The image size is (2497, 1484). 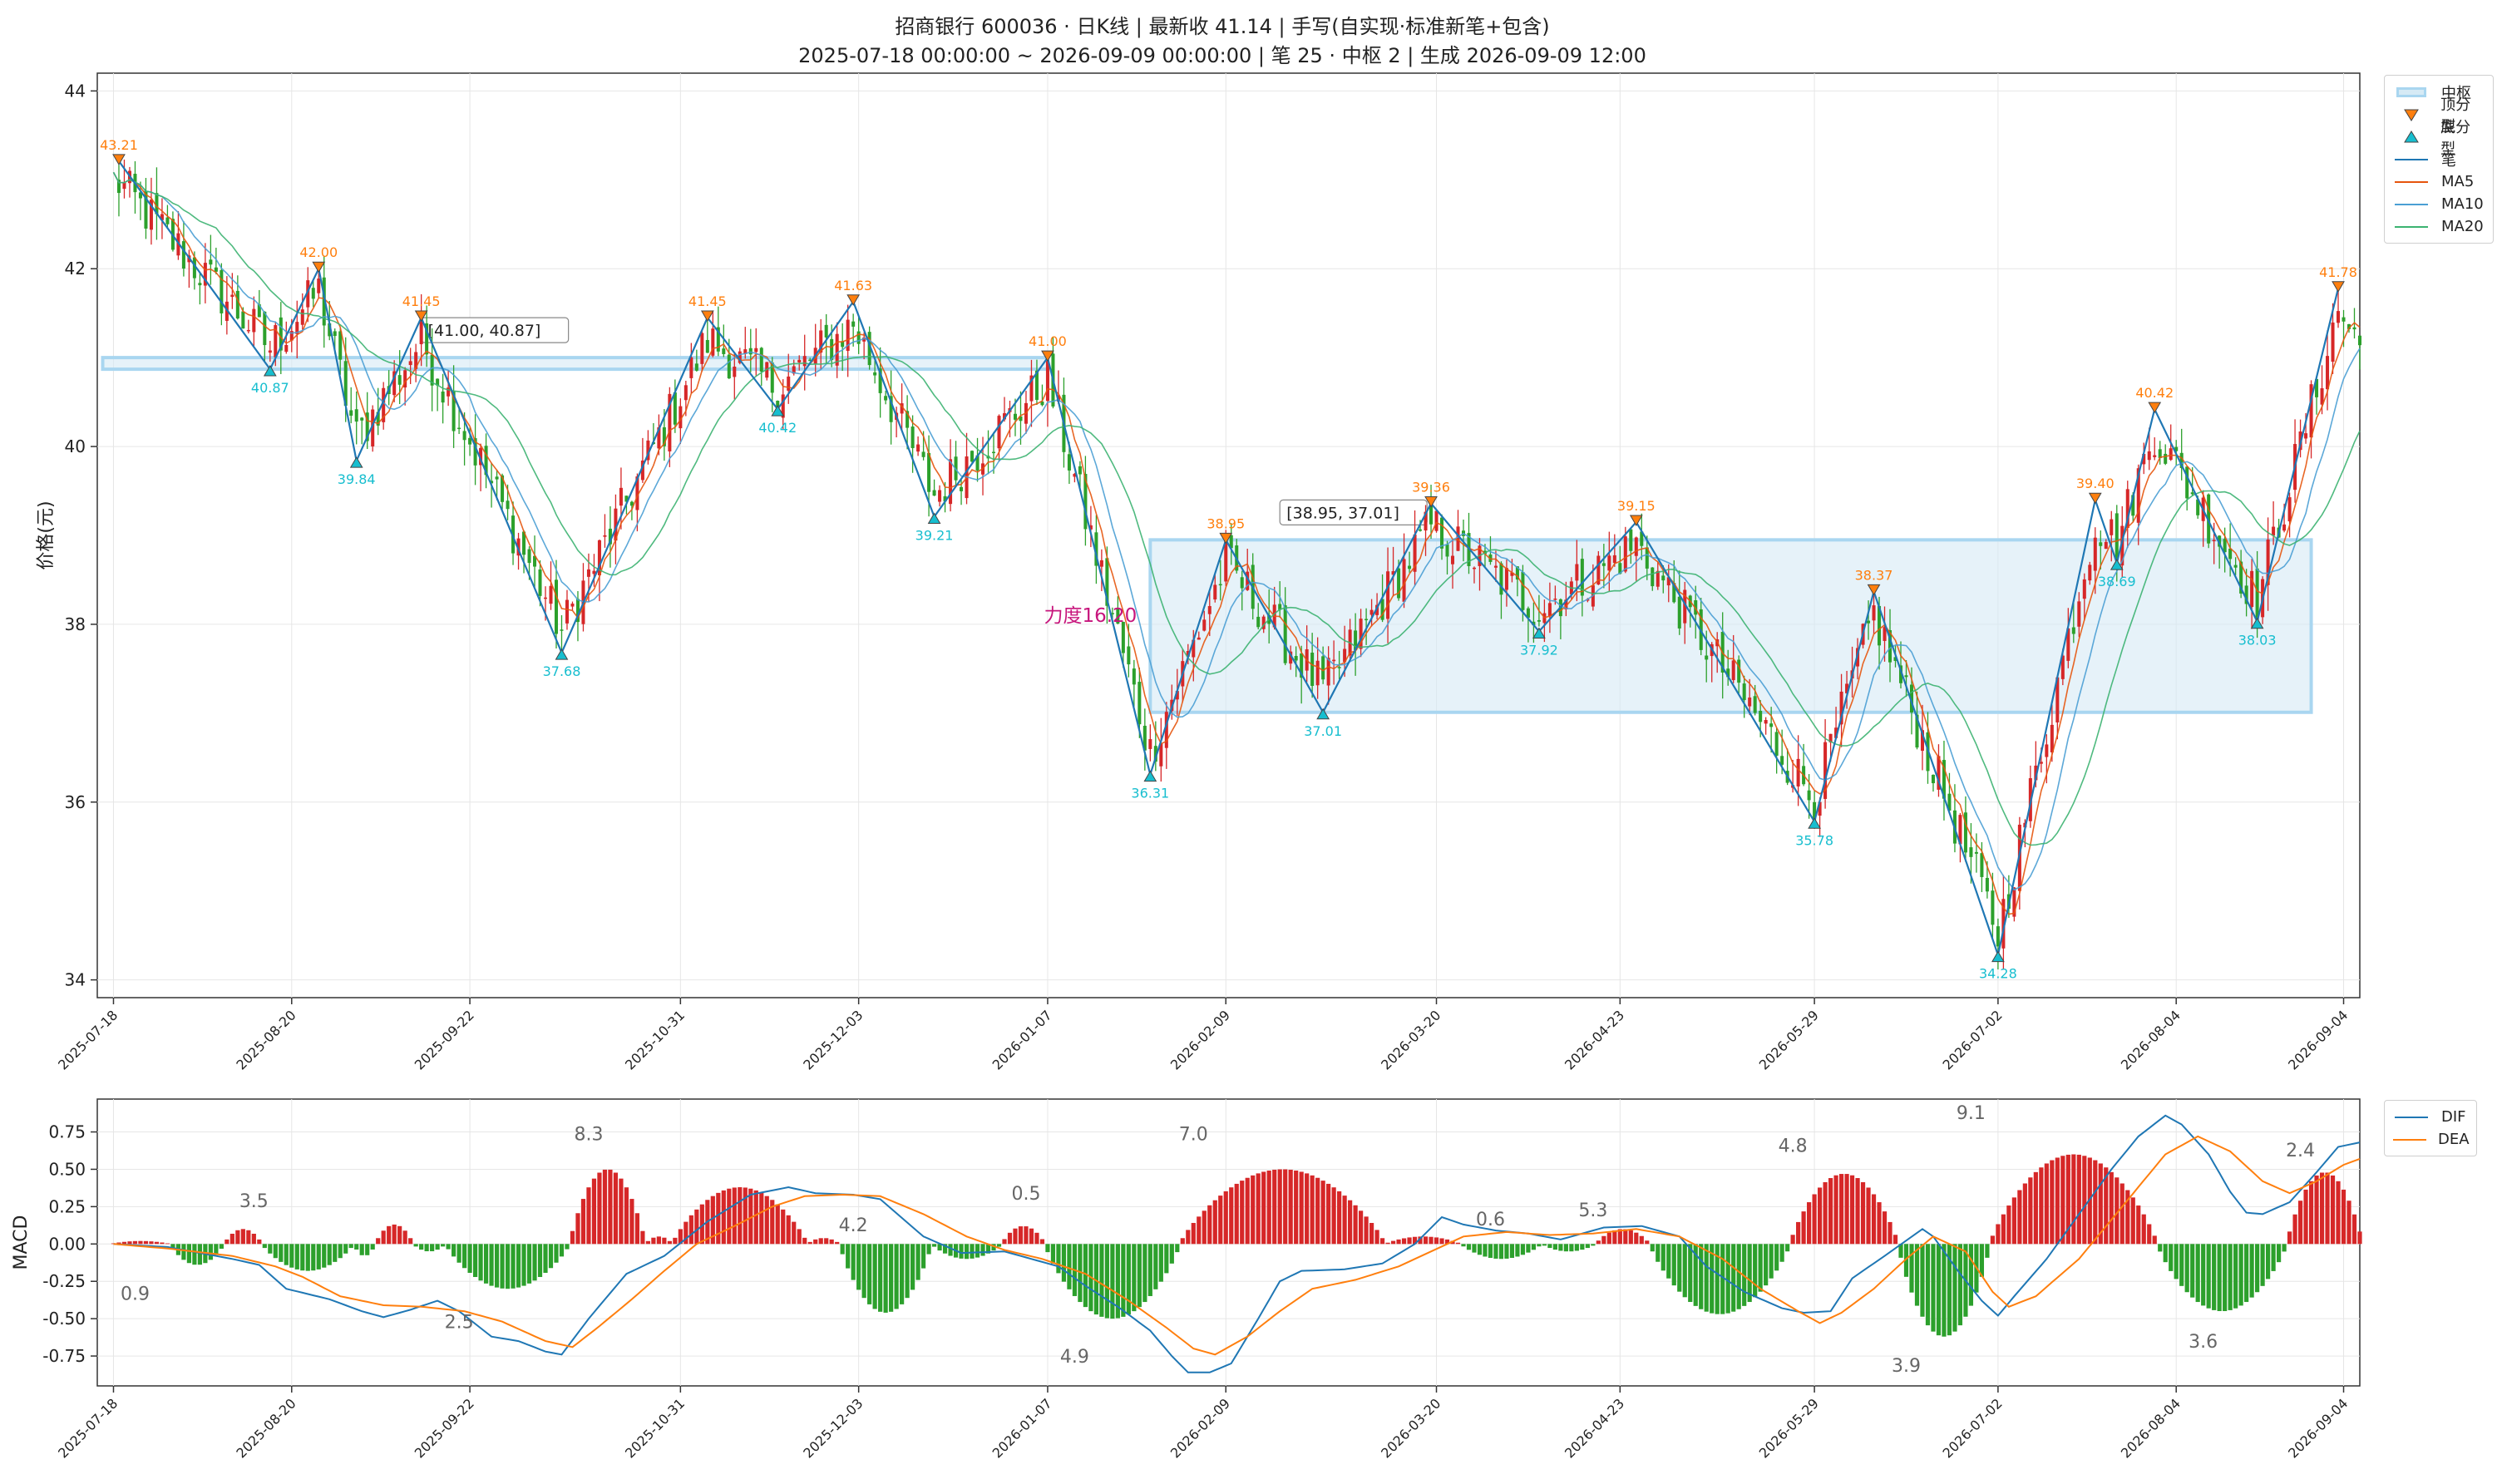 I want to click on legend-label: DIF, so click(x=2454, y=1117).